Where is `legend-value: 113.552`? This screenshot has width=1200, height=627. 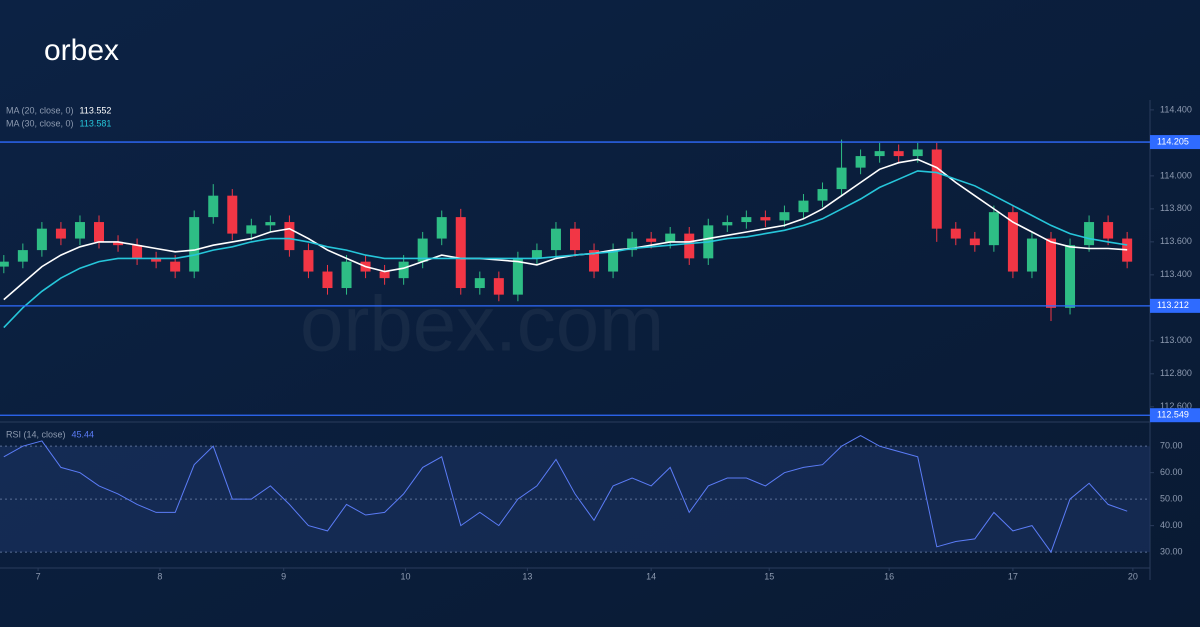 legend-value: 113.552 is located at coordinates (96, 110).